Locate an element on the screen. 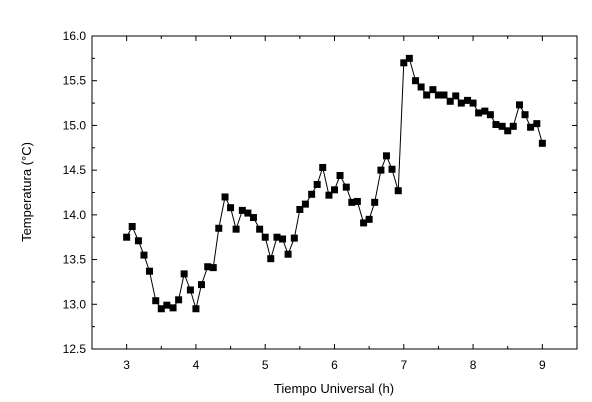 This screenshot has width=592, height=402. y-tick-label: 13.0 is located at coordinates (75, 304).